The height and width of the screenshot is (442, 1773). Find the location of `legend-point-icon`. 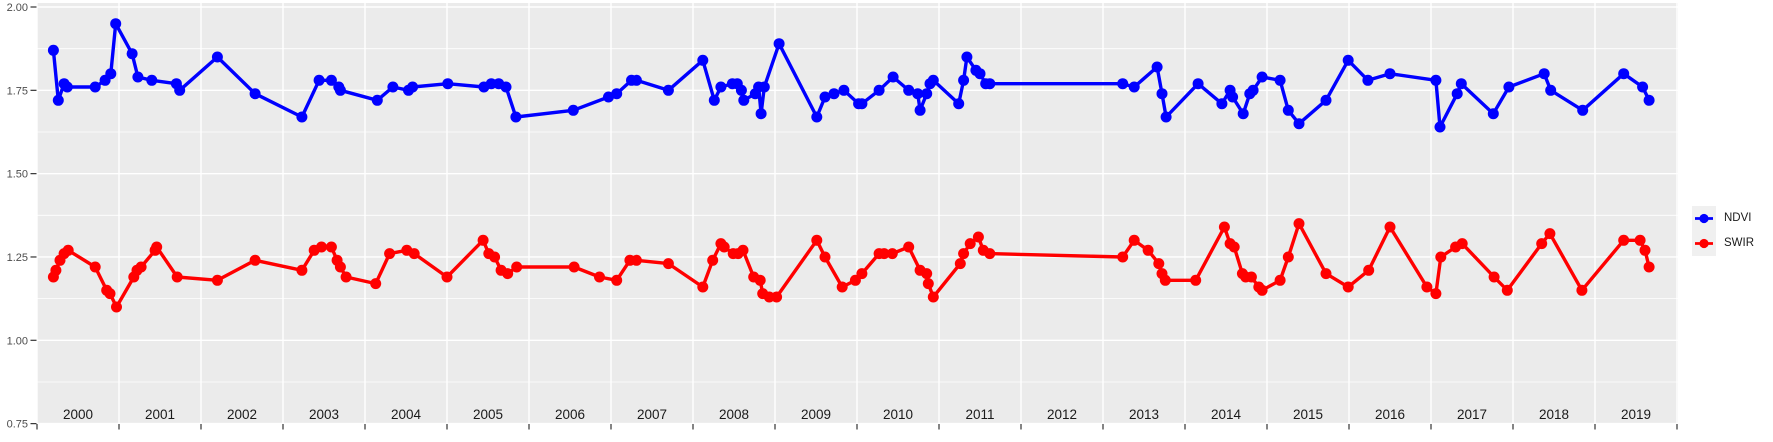

legend-point-icon is located at coordinates (1704, 243).